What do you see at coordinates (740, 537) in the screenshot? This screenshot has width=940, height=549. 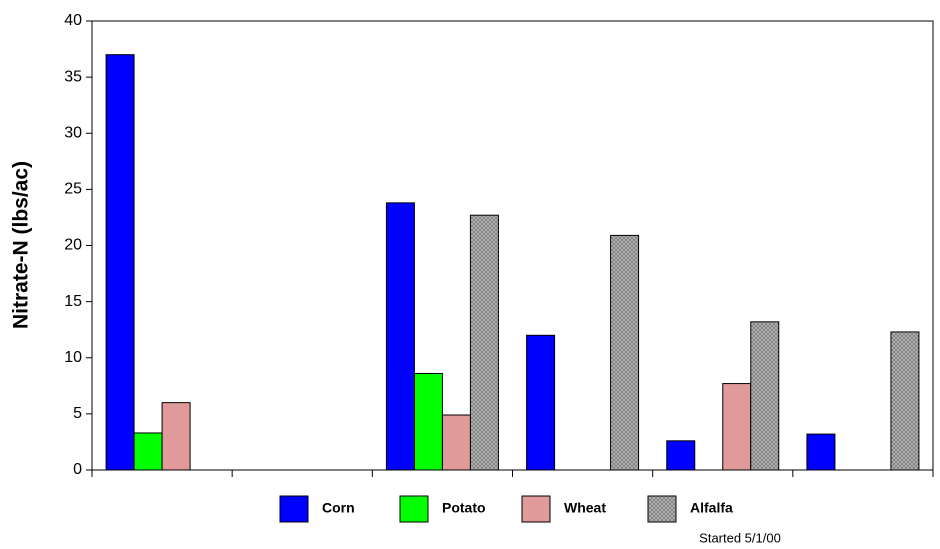 I see `annotation: Started 5/1/00` at bounding box center [740, 537].